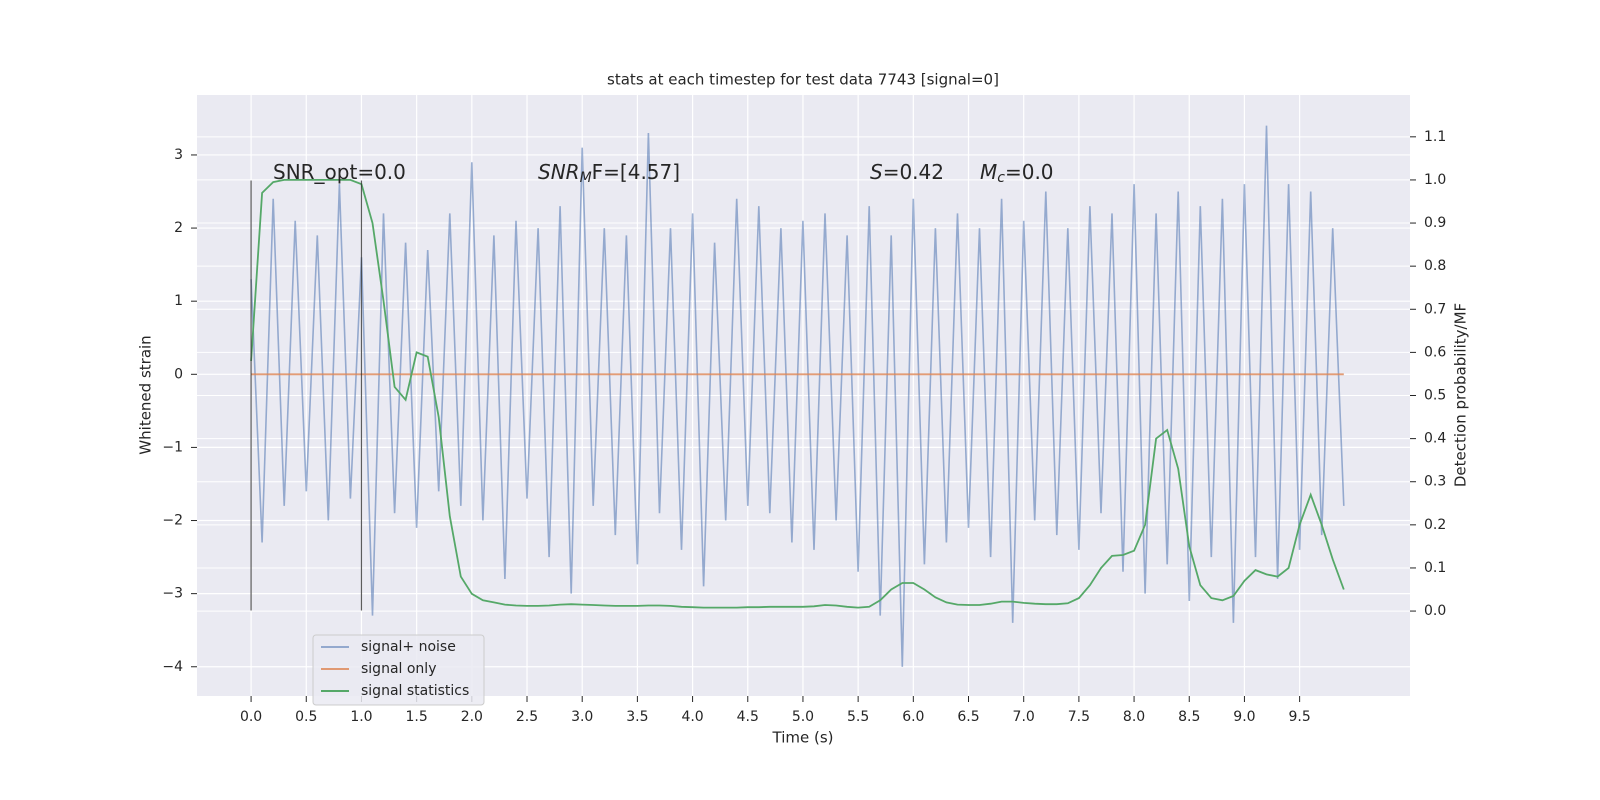 The height and width of the screenshot is (800, 1600). What do you see at coordinates (1435, 266) in the screenshot?
I see `y2-tick-label: 0.8` at bounding box center [1435, 266].